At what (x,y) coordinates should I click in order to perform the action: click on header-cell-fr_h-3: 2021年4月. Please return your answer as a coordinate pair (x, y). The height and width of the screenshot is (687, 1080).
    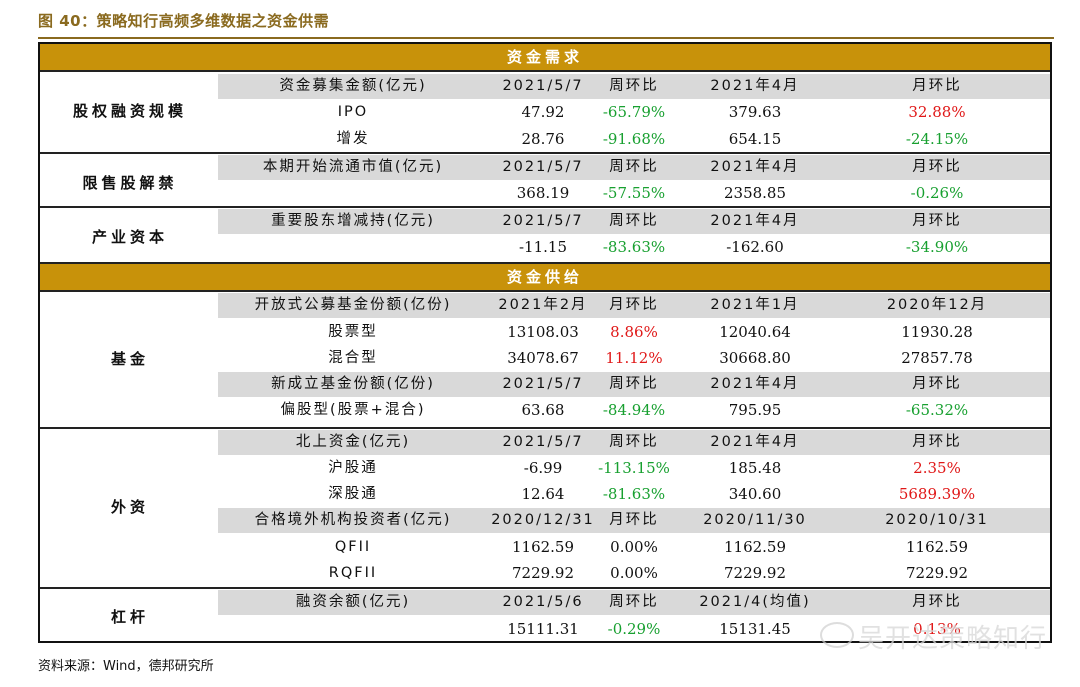
    Looking at the image, I should click on (755, 442).